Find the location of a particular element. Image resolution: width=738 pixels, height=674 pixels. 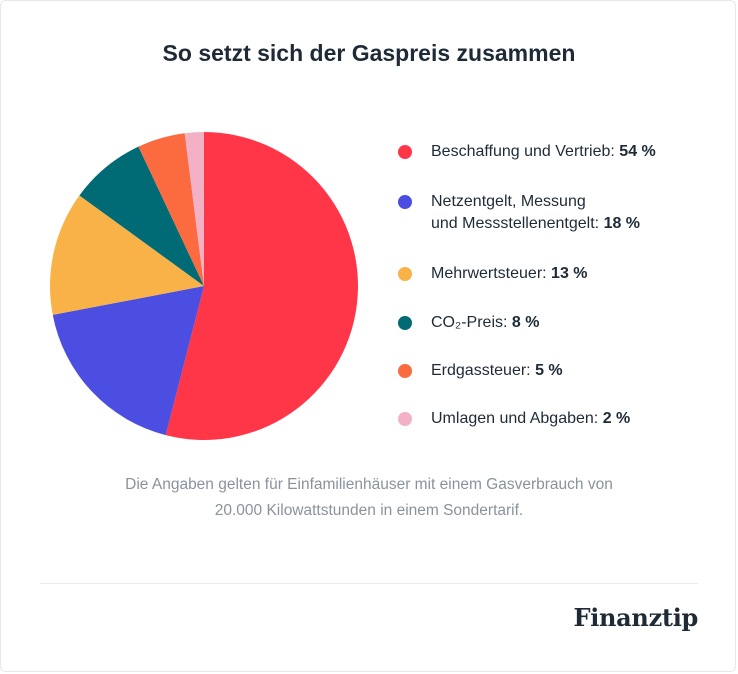

pie-slice-beschaffung is located at coordinates (261, 286).